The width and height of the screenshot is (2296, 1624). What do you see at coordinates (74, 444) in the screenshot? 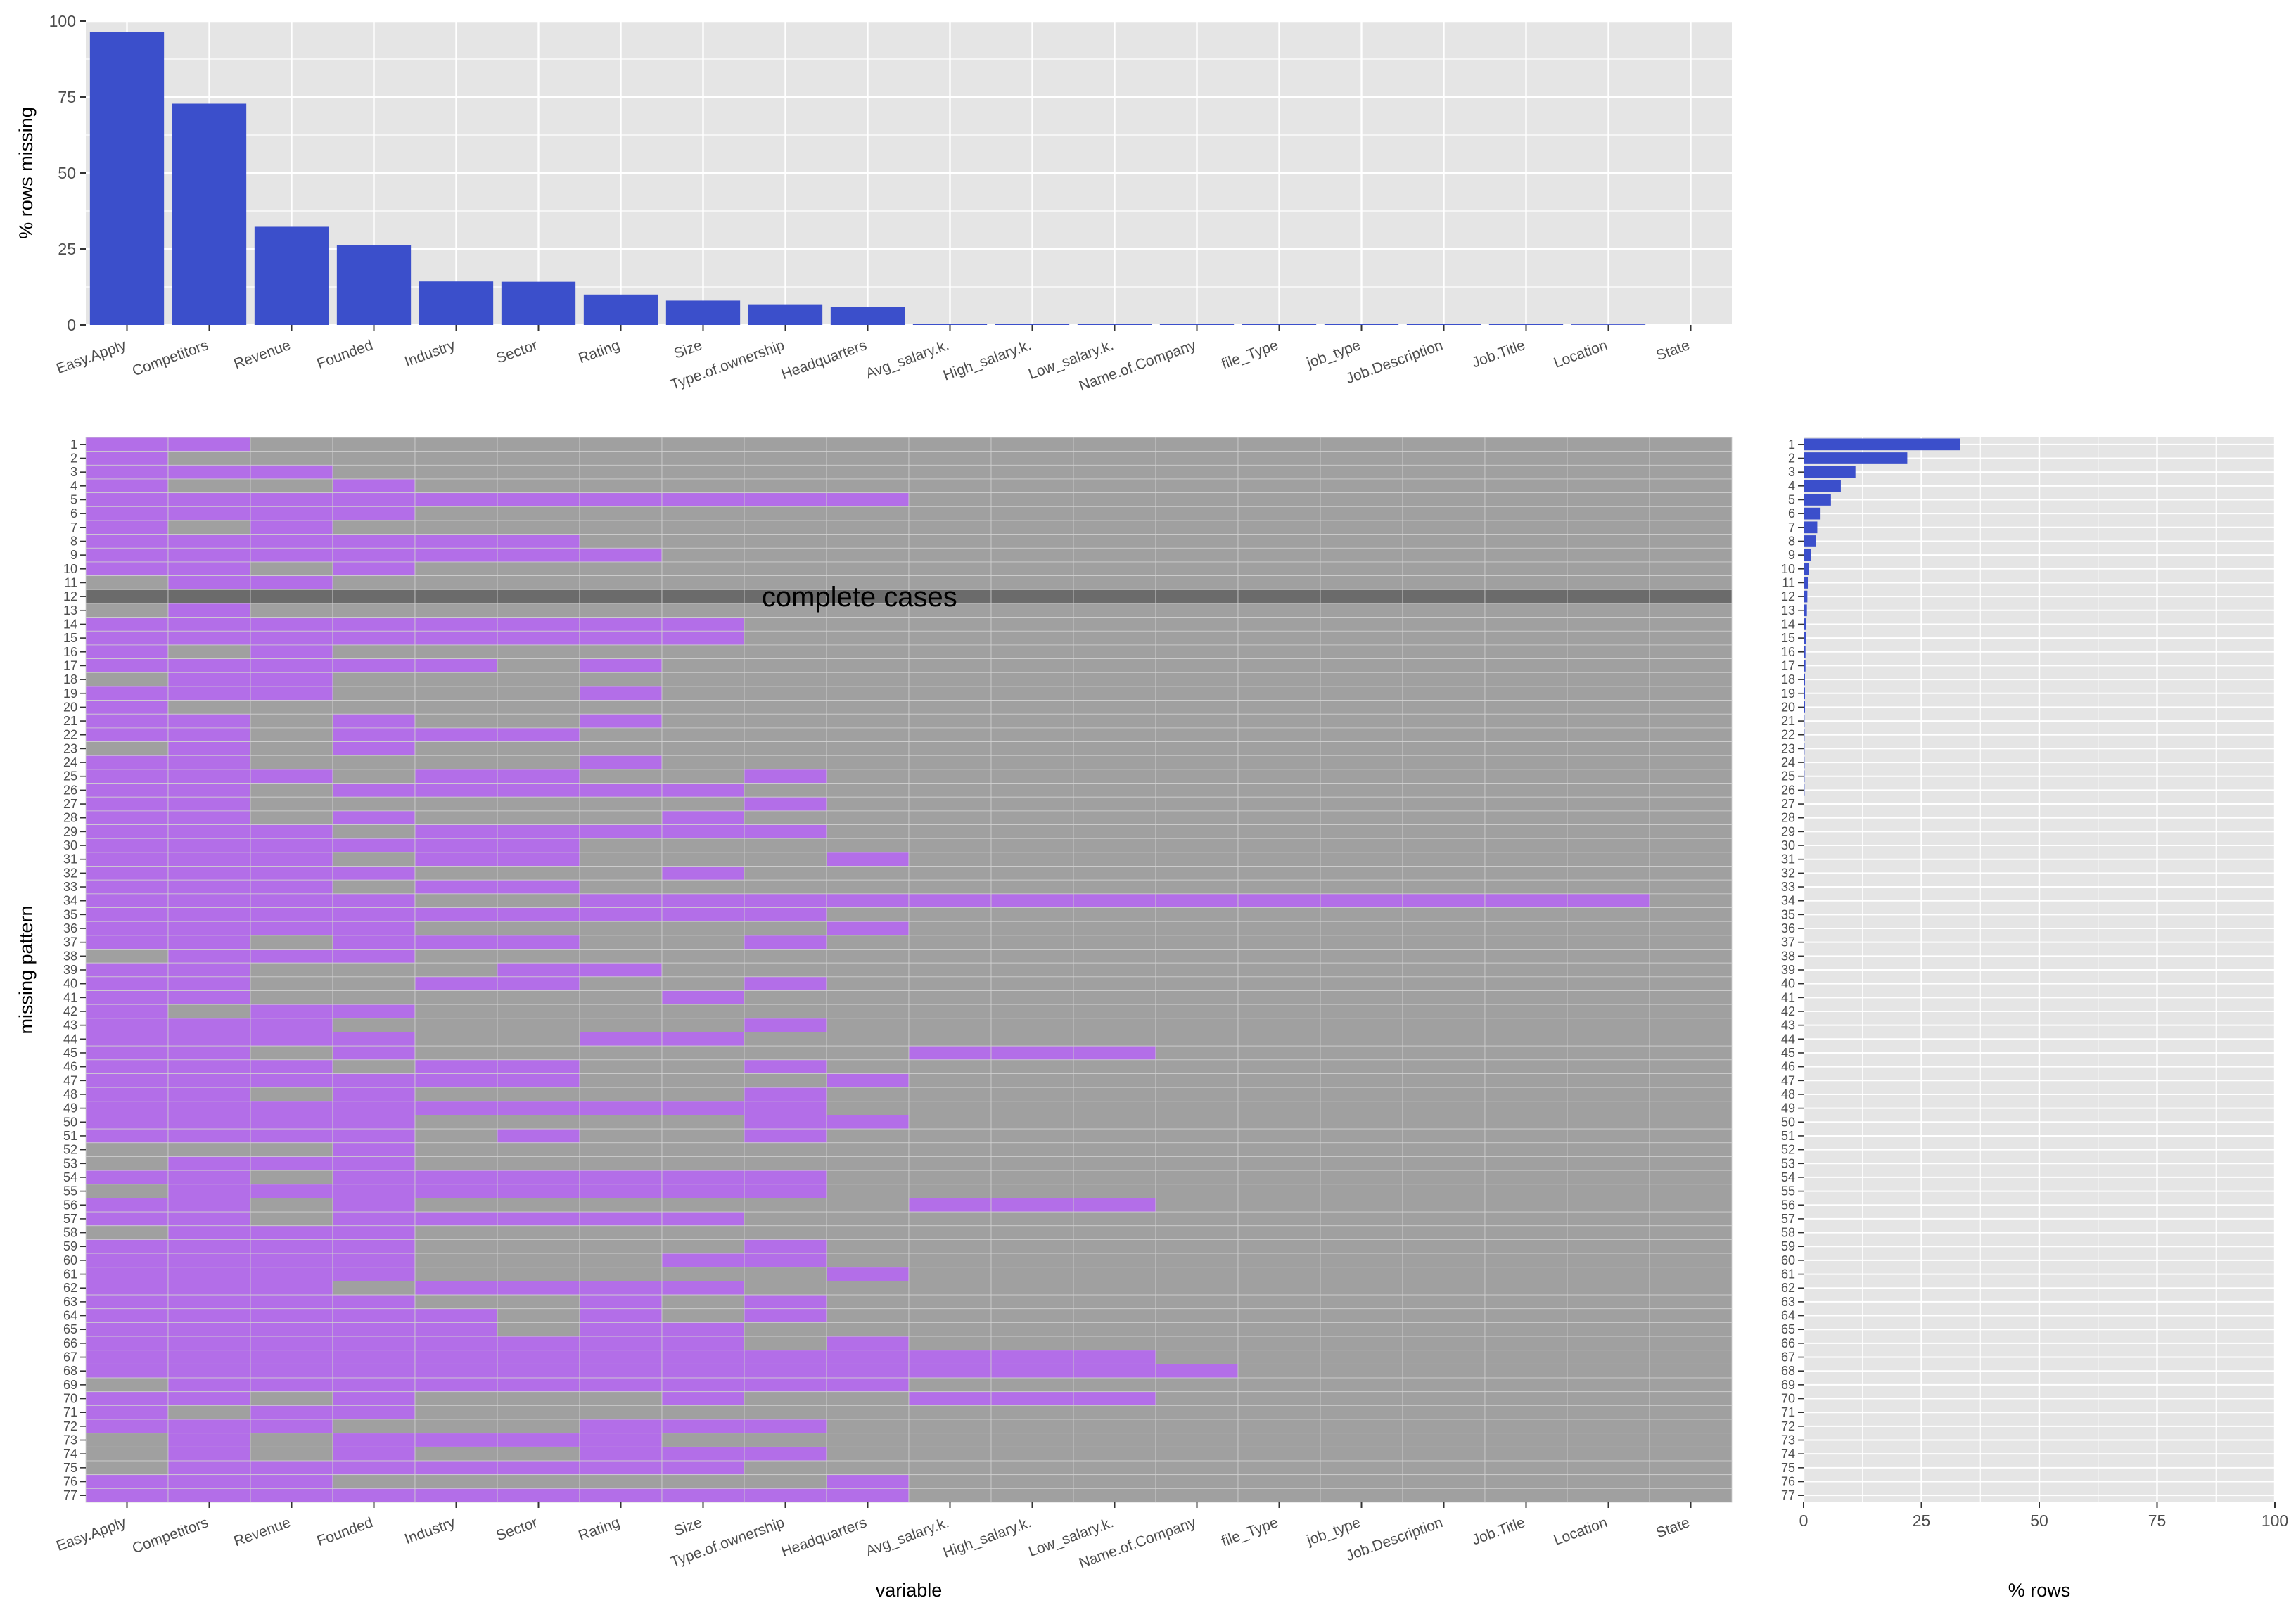
I see `heatmap-y-tick-label: 1` at bounding box center [74, 444].